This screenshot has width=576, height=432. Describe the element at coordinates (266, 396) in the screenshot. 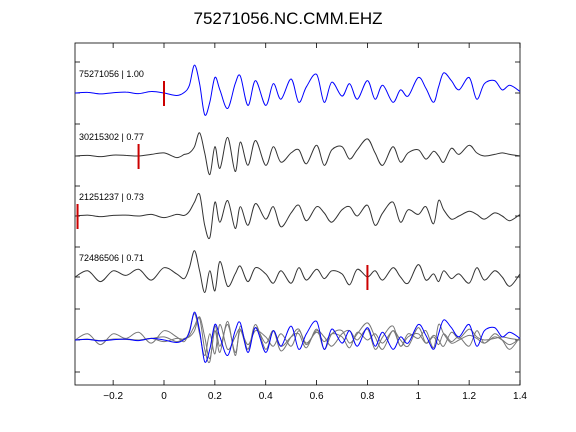

I see `x-tick-label: 0.4` at that location.